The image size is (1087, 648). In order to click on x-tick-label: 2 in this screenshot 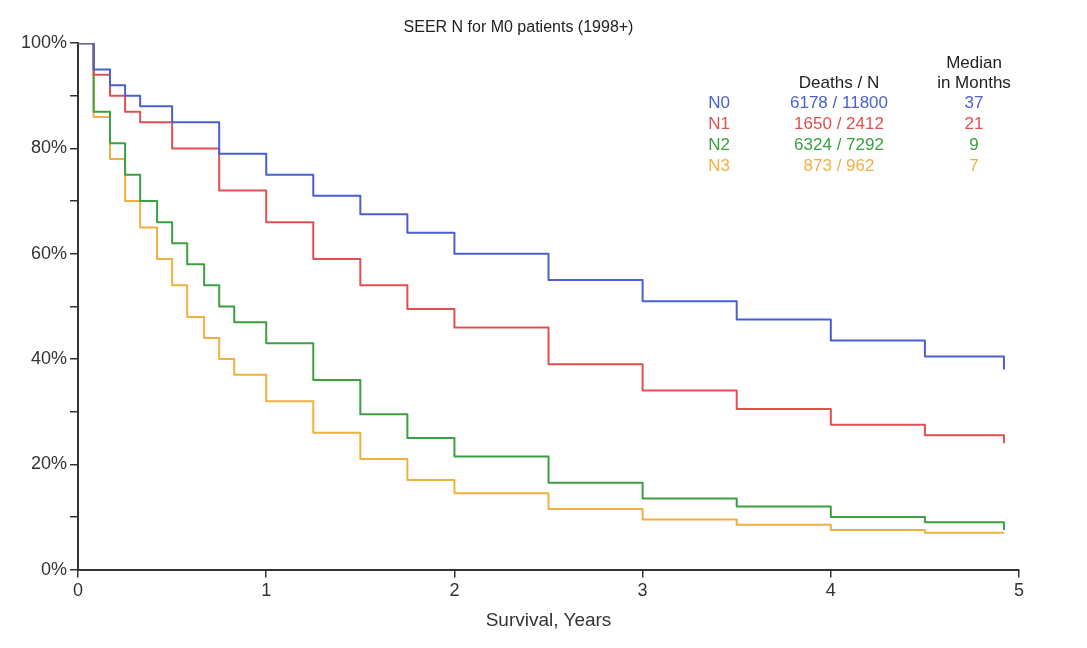, I will do `click(454, 590)`.